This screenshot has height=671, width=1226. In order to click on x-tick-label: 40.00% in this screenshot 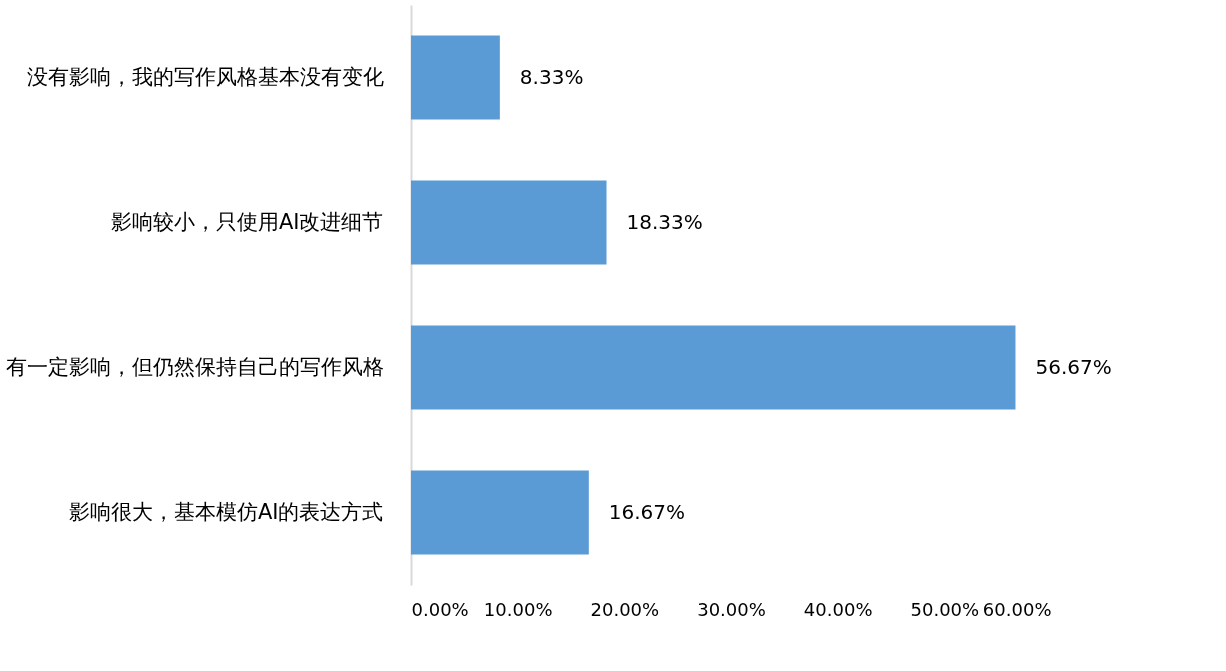, I will do `click(838, 609)`.